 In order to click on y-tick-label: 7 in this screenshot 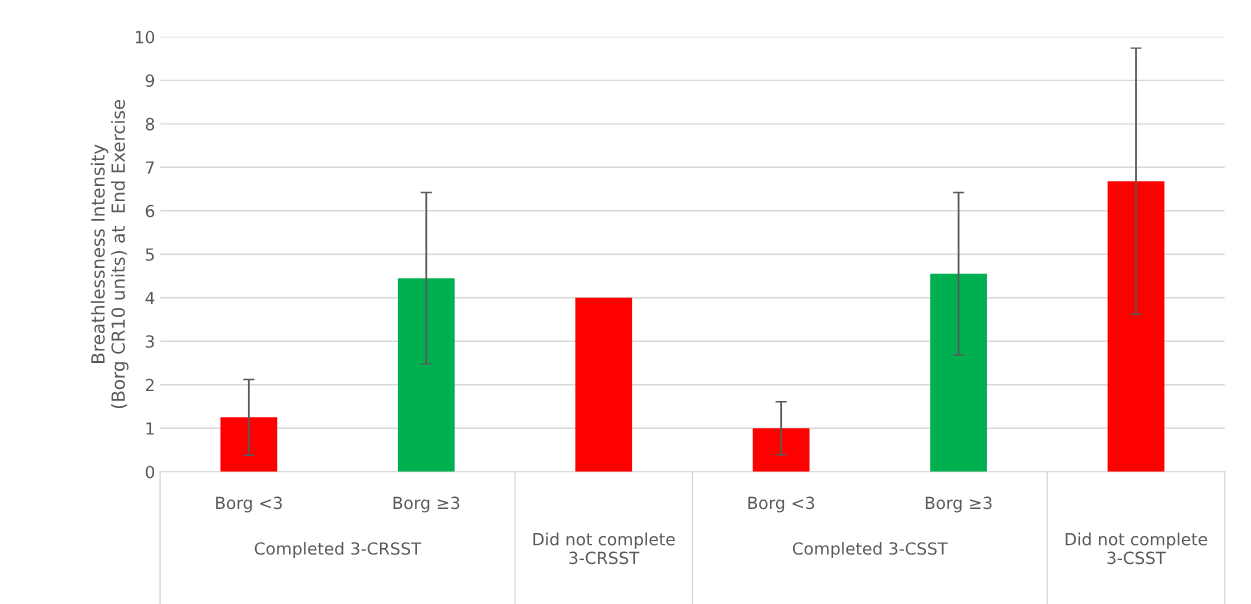, I will do `click(150, 167)`.